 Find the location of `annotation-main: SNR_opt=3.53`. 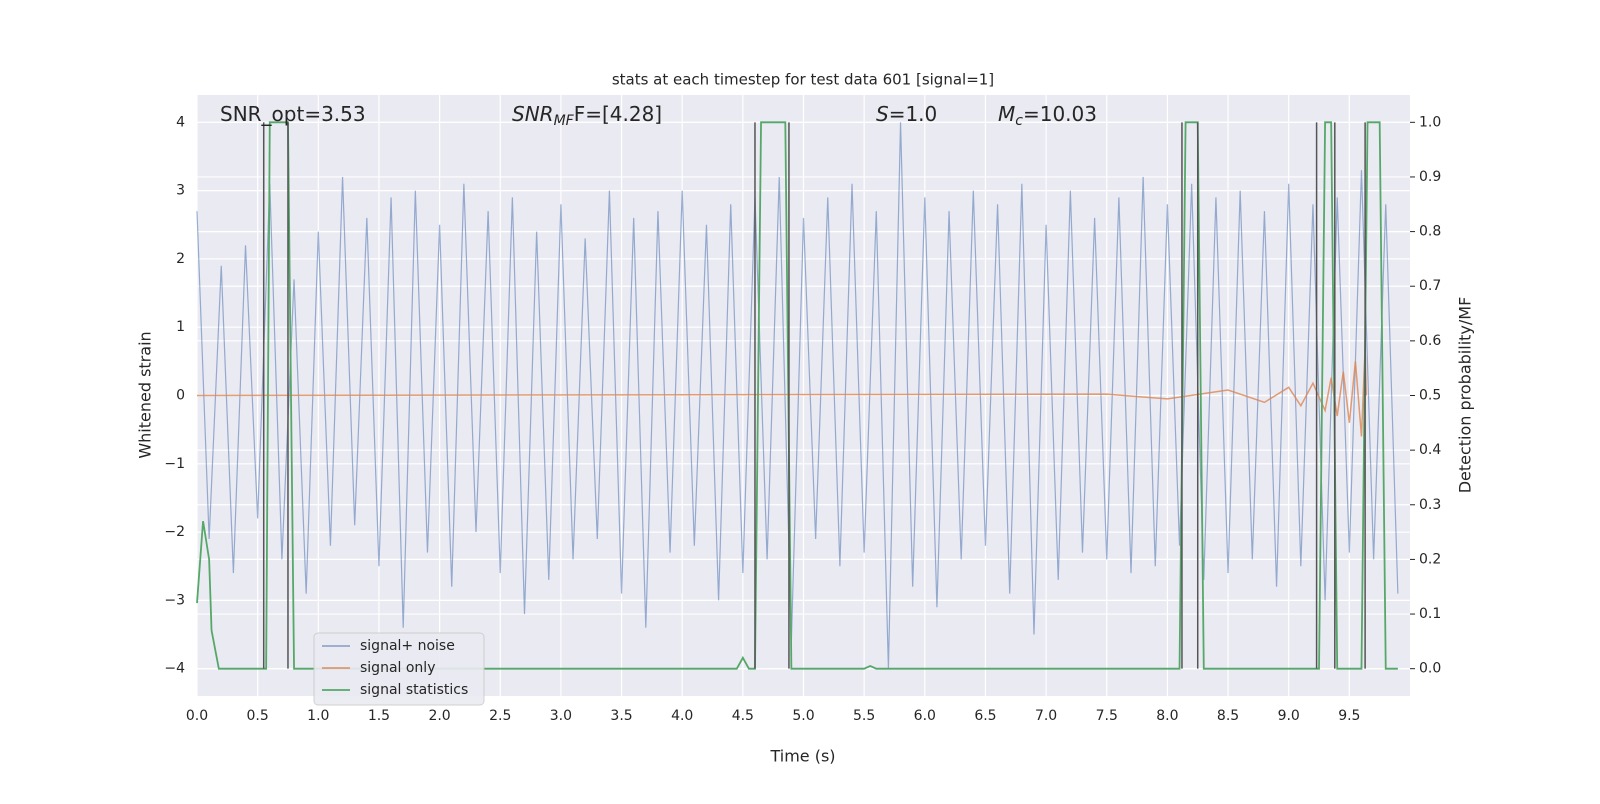

annotation-main: SNR_opt=3.53 is located at coordinates (293, 114).